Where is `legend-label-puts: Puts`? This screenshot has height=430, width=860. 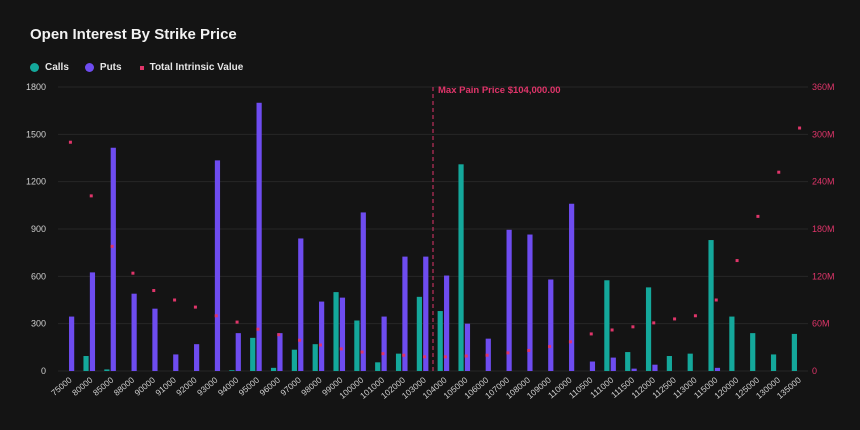
legend-label-puts: Puts is located at coordinates (110, 67).